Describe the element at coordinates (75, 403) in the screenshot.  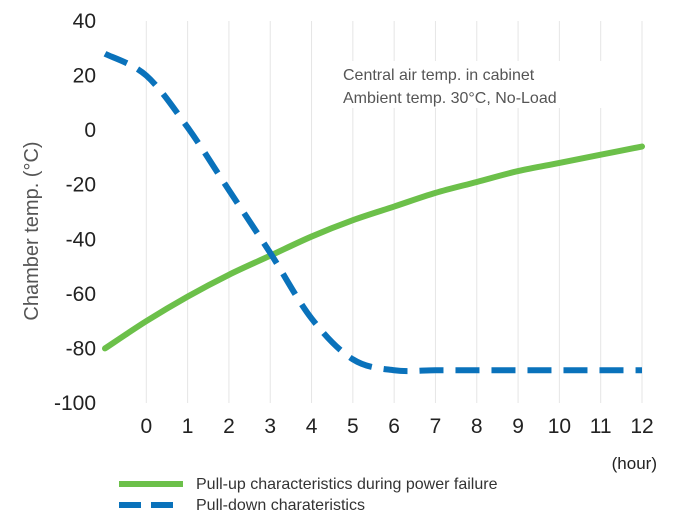
I see `y-tick-label--100: -100` at that location.